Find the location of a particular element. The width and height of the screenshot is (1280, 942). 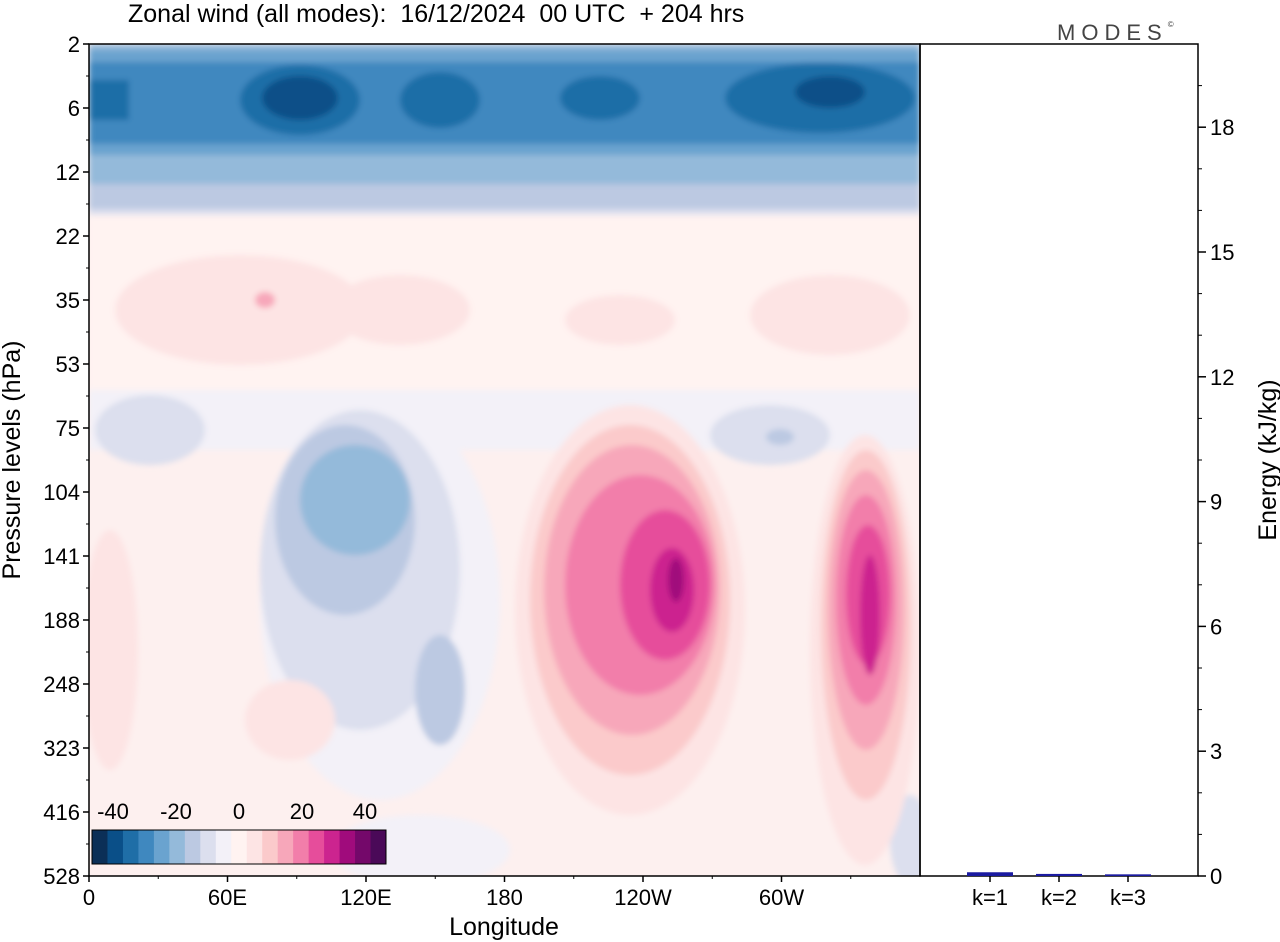

y-tick-label: 141 is located at coordinates (61, 556).